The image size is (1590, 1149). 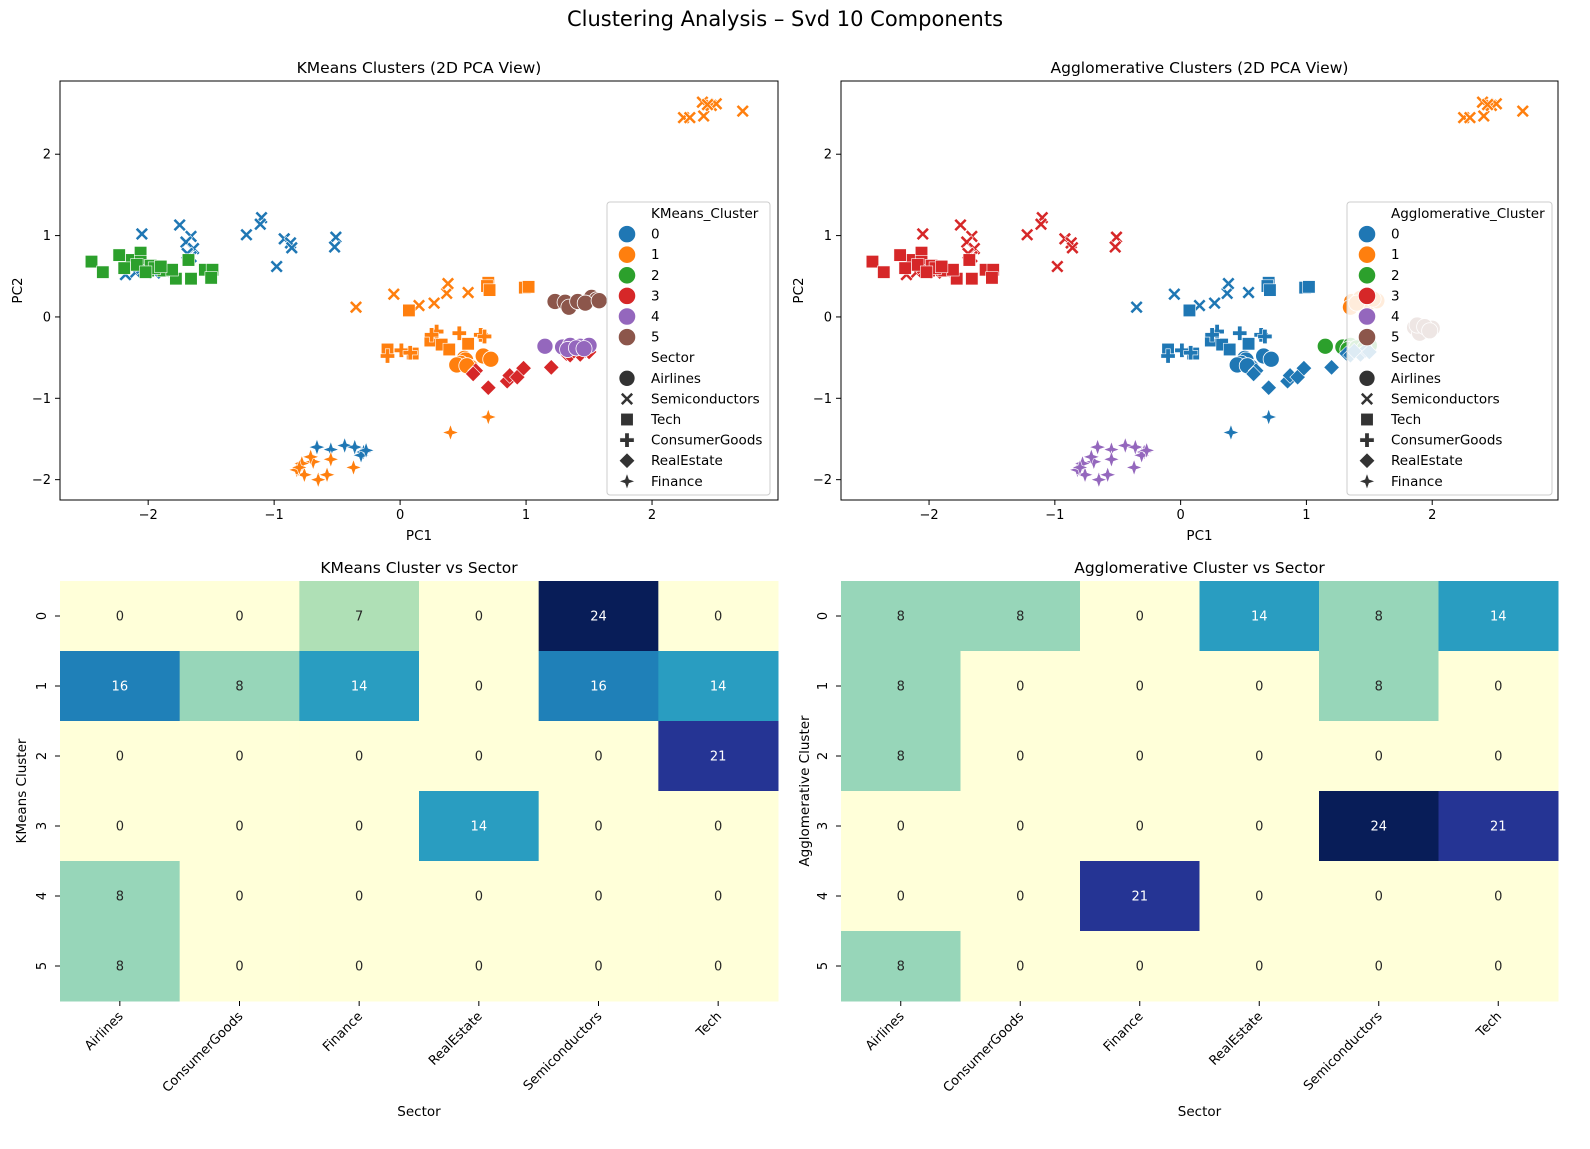 What do you see at coordinates (709, 1025) in the screenshot?
I see `x-tick-label: Tech` at bounding box center [709, 1025].